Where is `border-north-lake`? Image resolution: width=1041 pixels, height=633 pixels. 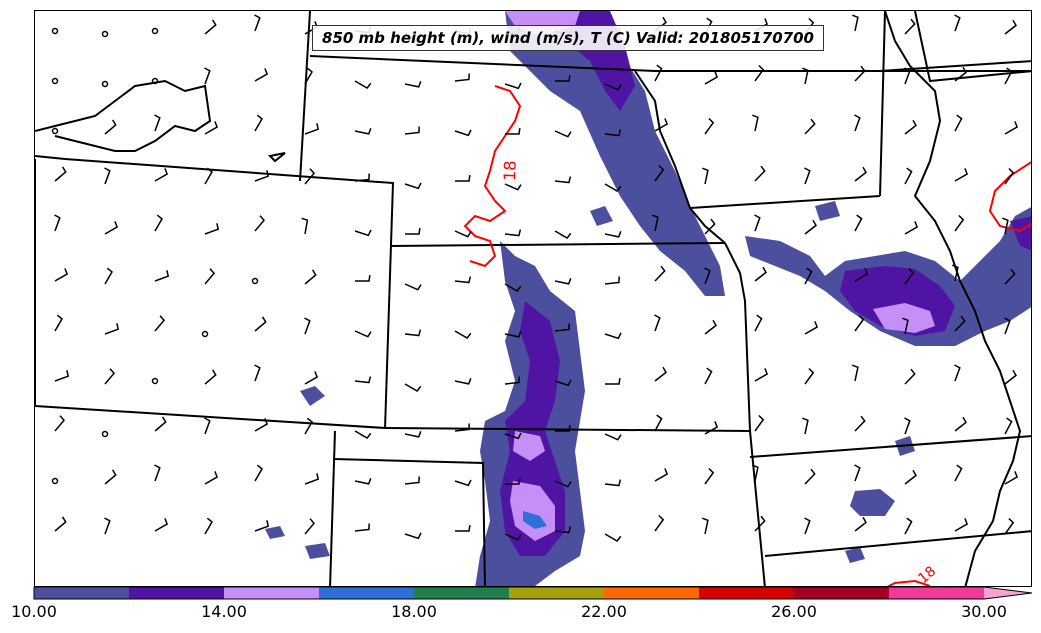
border-north-lake is located at coordinates (972, 47).